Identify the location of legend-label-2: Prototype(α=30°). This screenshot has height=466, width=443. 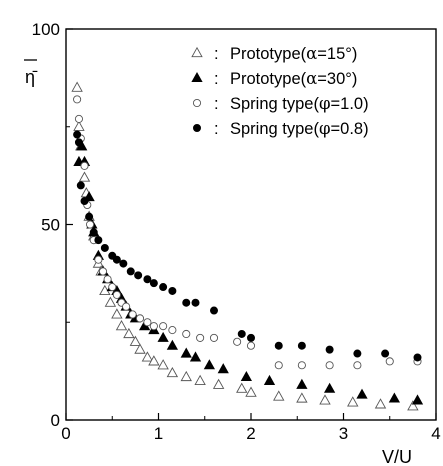
(293, 78).